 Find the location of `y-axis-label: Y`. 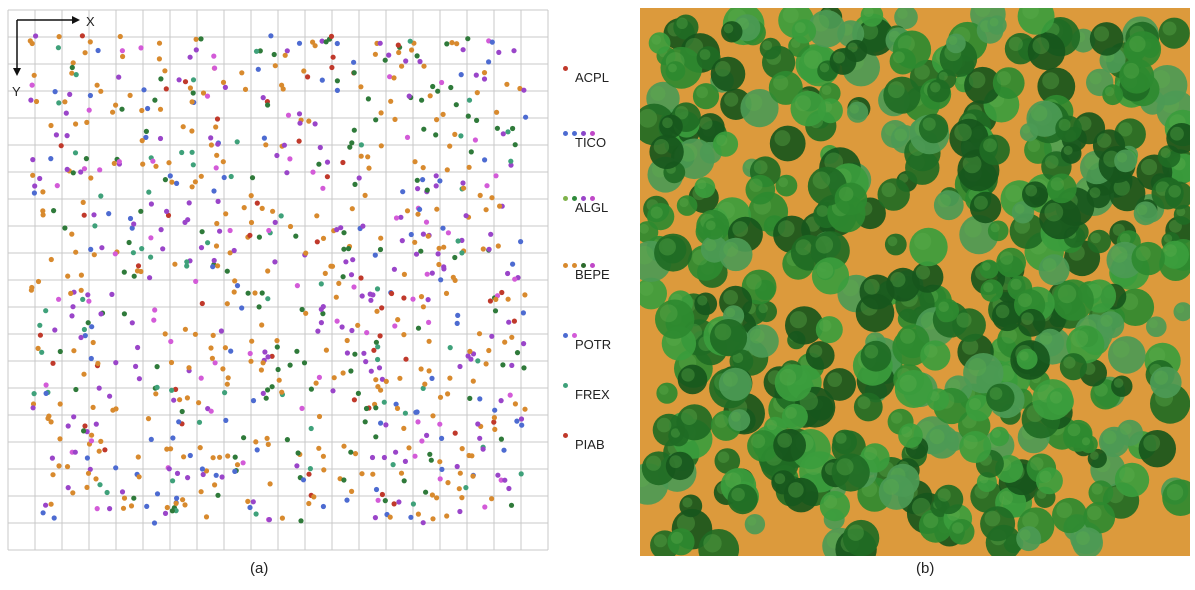

y-axis-label: Y is located at coordinates (16, 91).